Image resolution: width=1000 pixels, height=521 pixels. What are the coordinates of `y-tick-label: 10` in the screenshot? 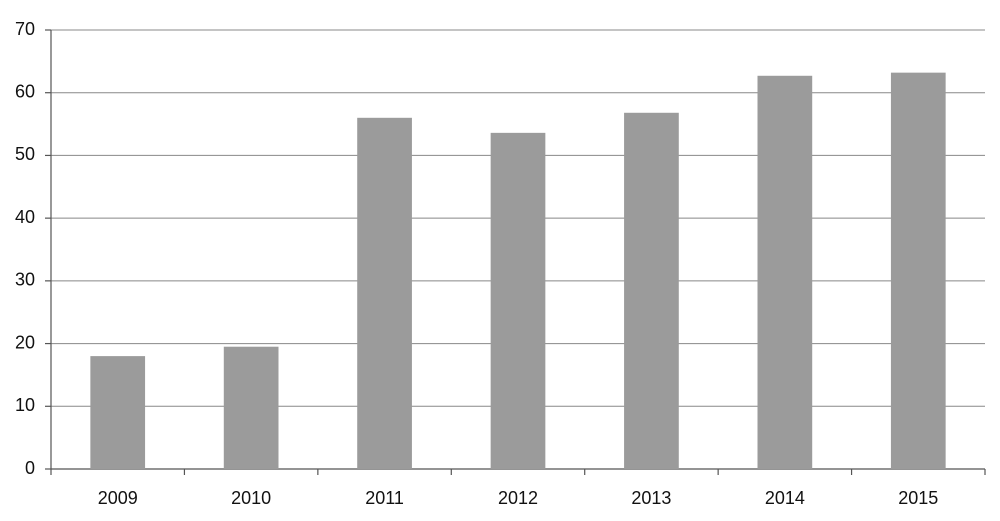 It's located at (25, 405).